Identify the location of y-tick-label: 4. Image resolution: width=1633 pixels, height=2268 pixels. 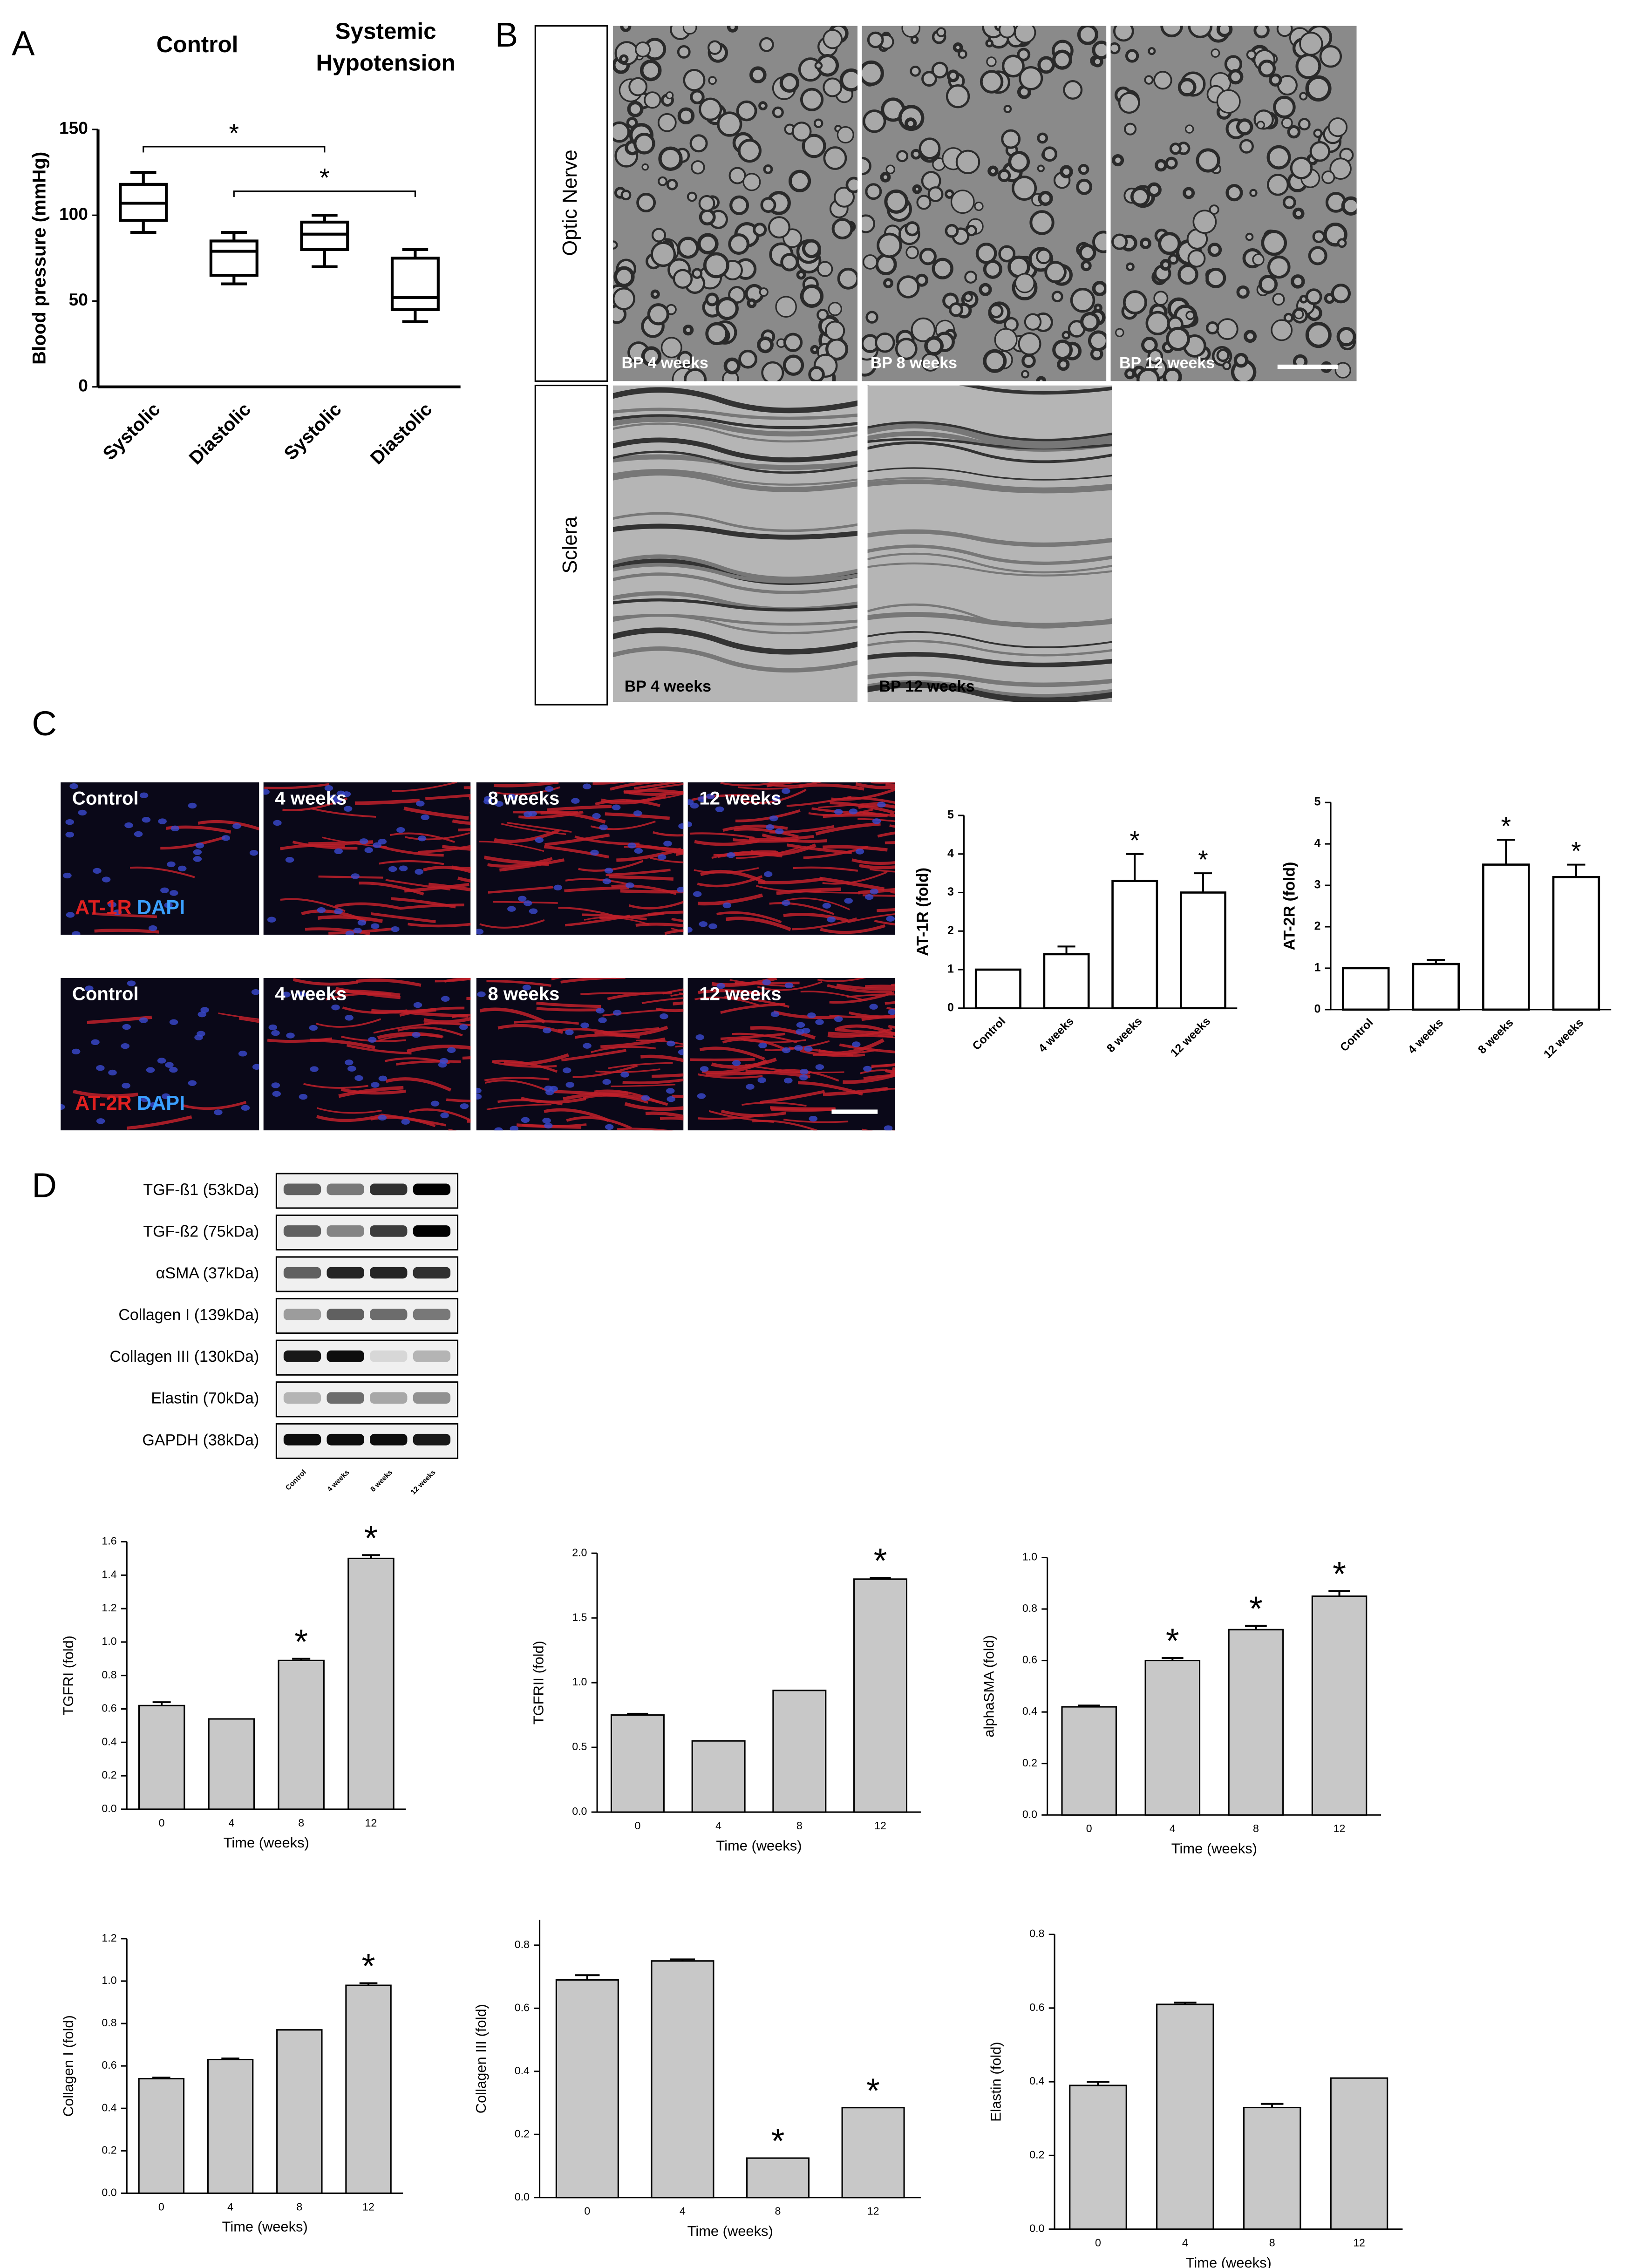
(951, 853).